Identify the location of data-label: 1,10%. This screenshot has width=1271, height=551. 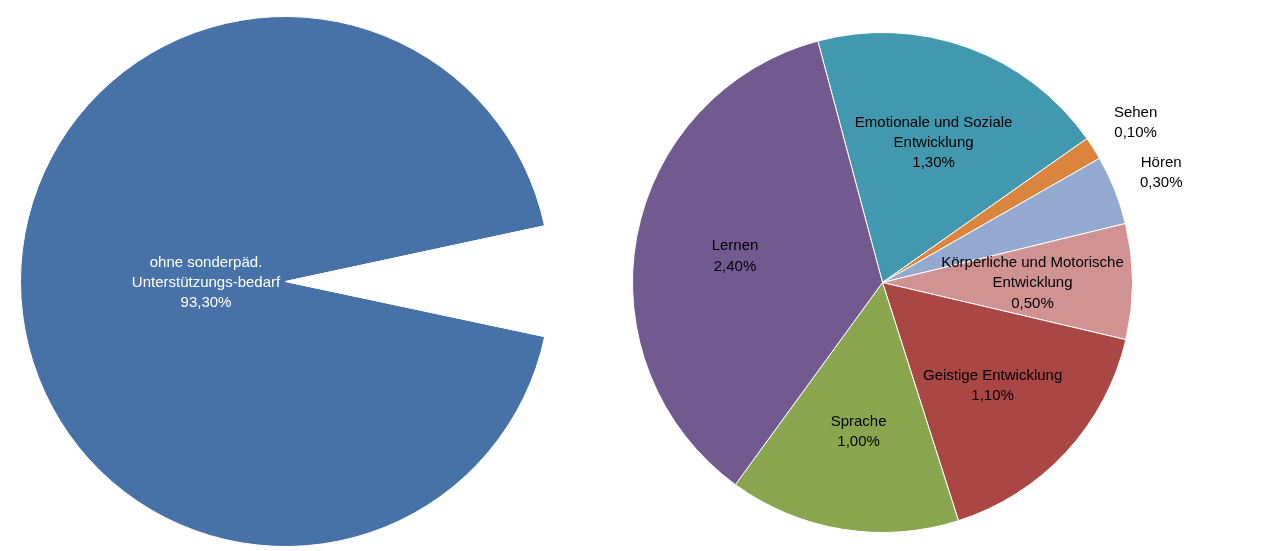
(992, 395).